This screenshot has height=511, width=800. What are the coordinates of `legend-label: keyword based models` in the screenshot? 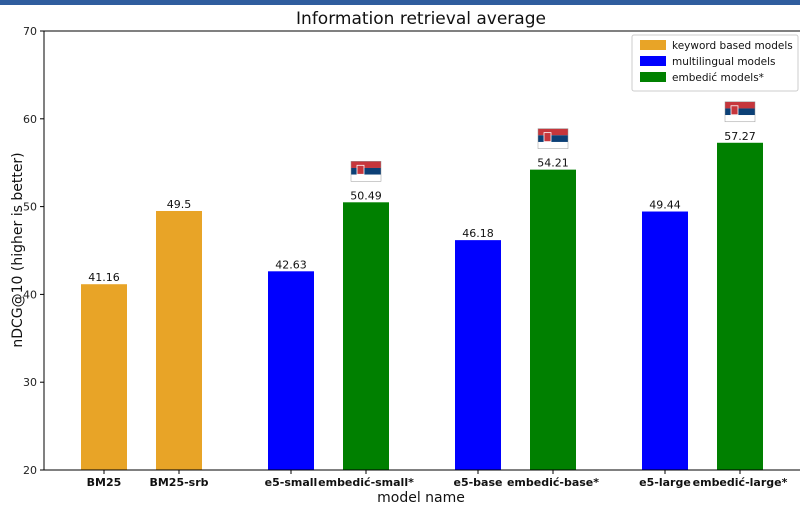 It's located at (732, 46).